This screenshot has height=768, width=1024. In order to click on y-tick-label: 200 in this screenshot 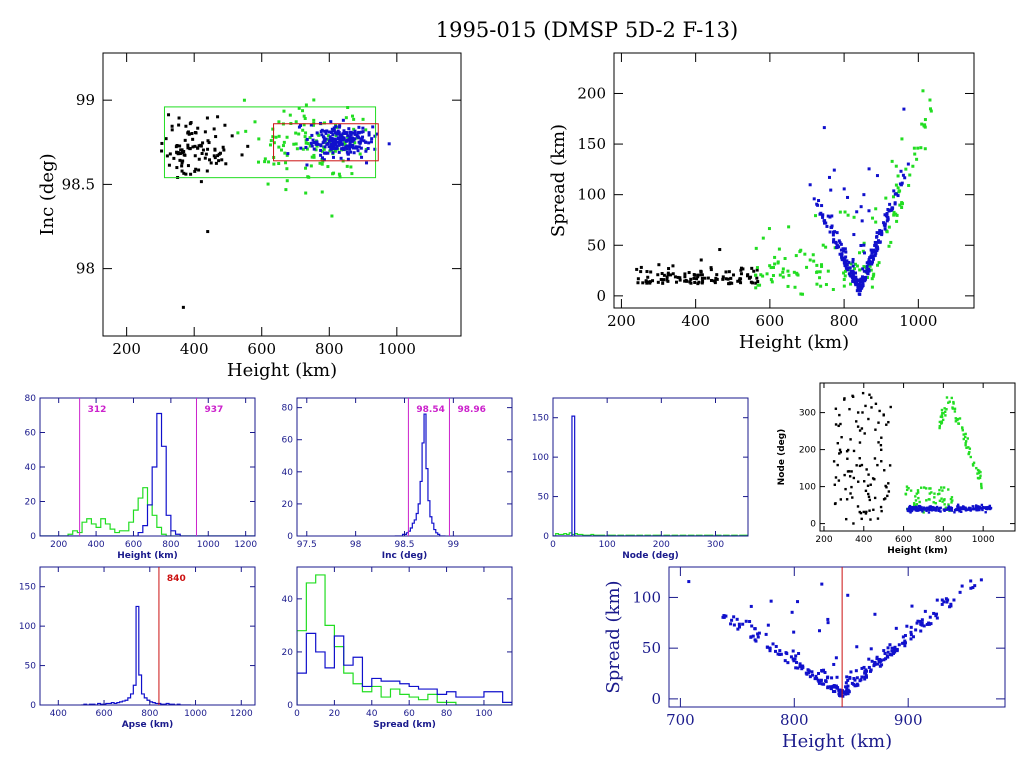, I will do `click(807, 451)`.